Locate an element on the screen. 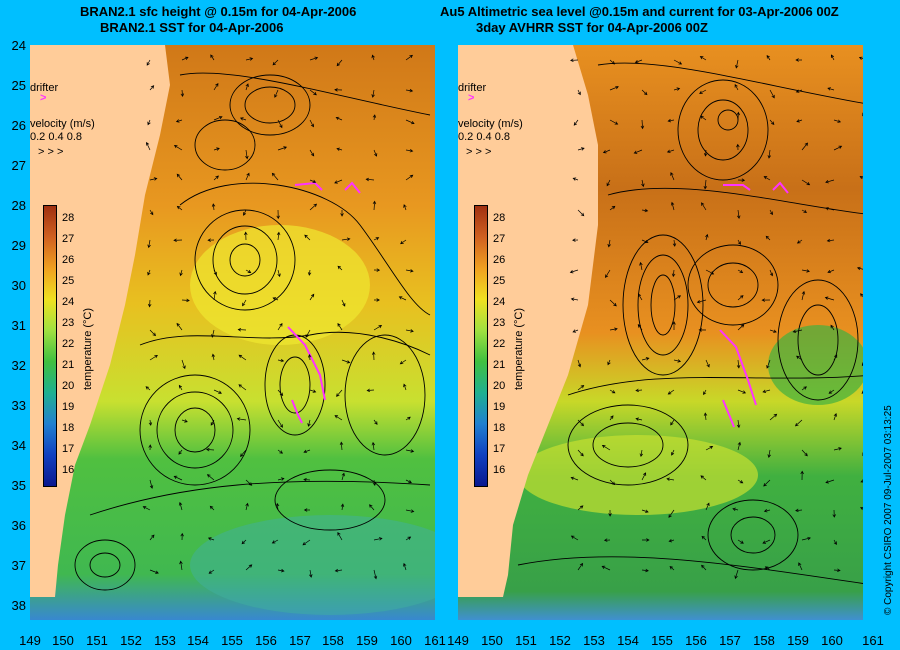  y-tick: 31 is located at coordinates (18, 325).